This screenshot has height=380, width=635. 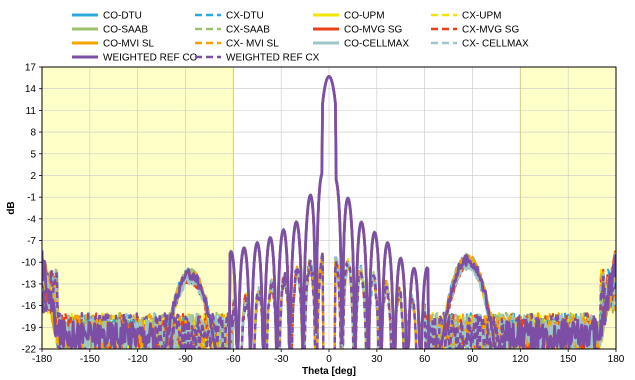 I want to click on legend-item-weighted-ref-co: WEIGHTED REF CO, so click(x=135, y=58).